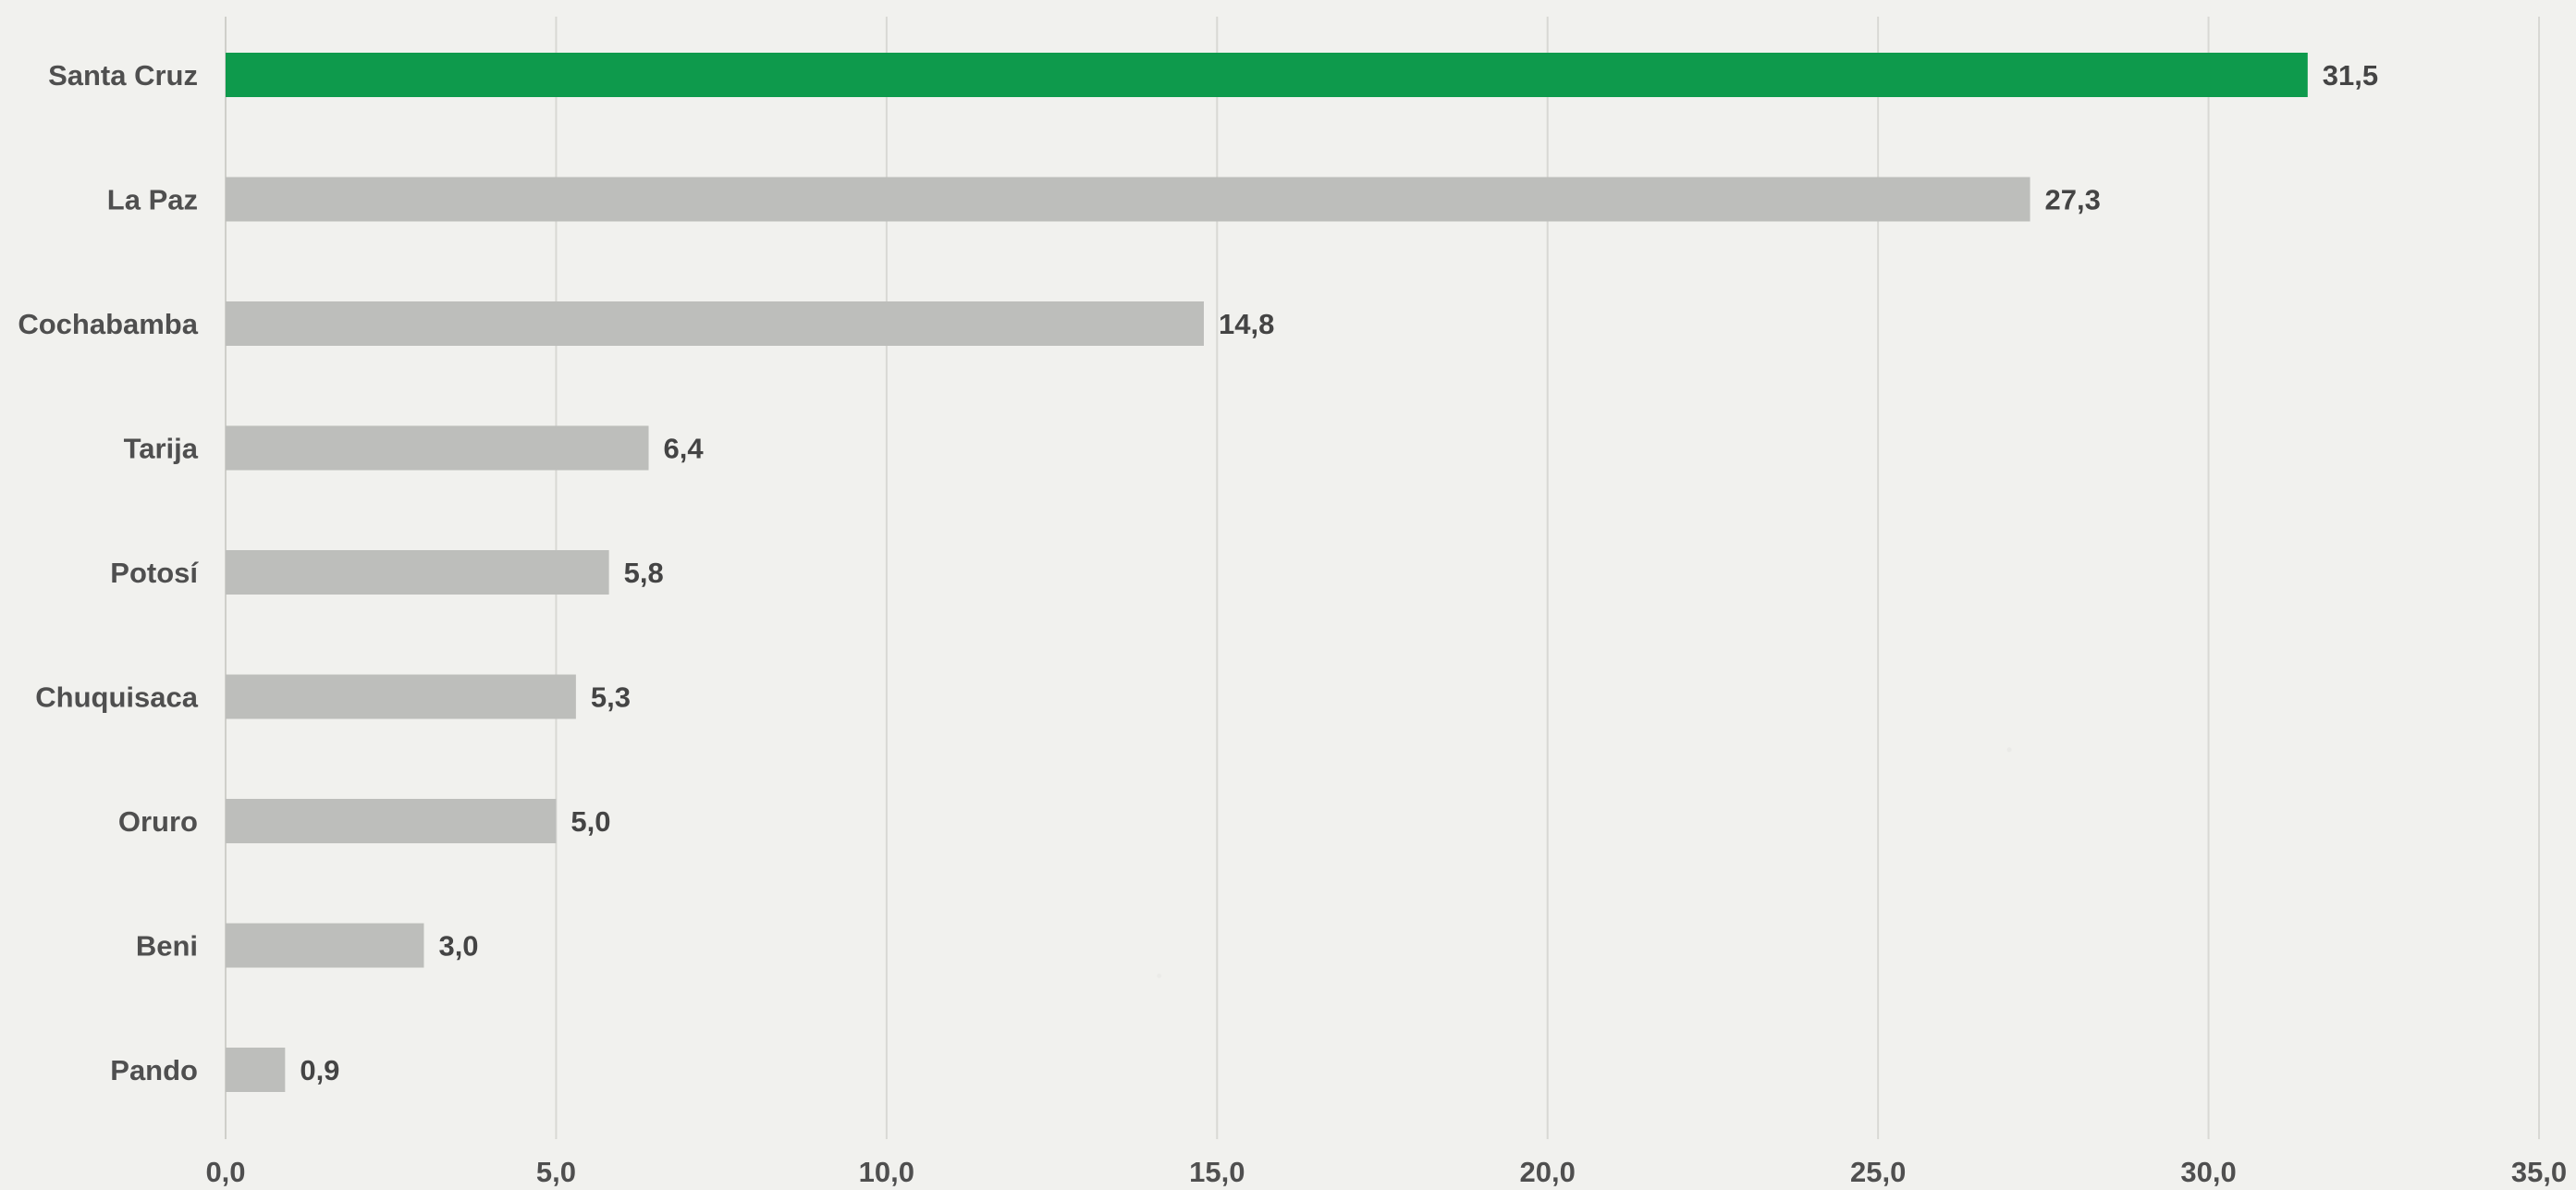 This screenshot has height=1190, width=2576. I want to click on x-tick-label: 10,0, so click(887, 1172).